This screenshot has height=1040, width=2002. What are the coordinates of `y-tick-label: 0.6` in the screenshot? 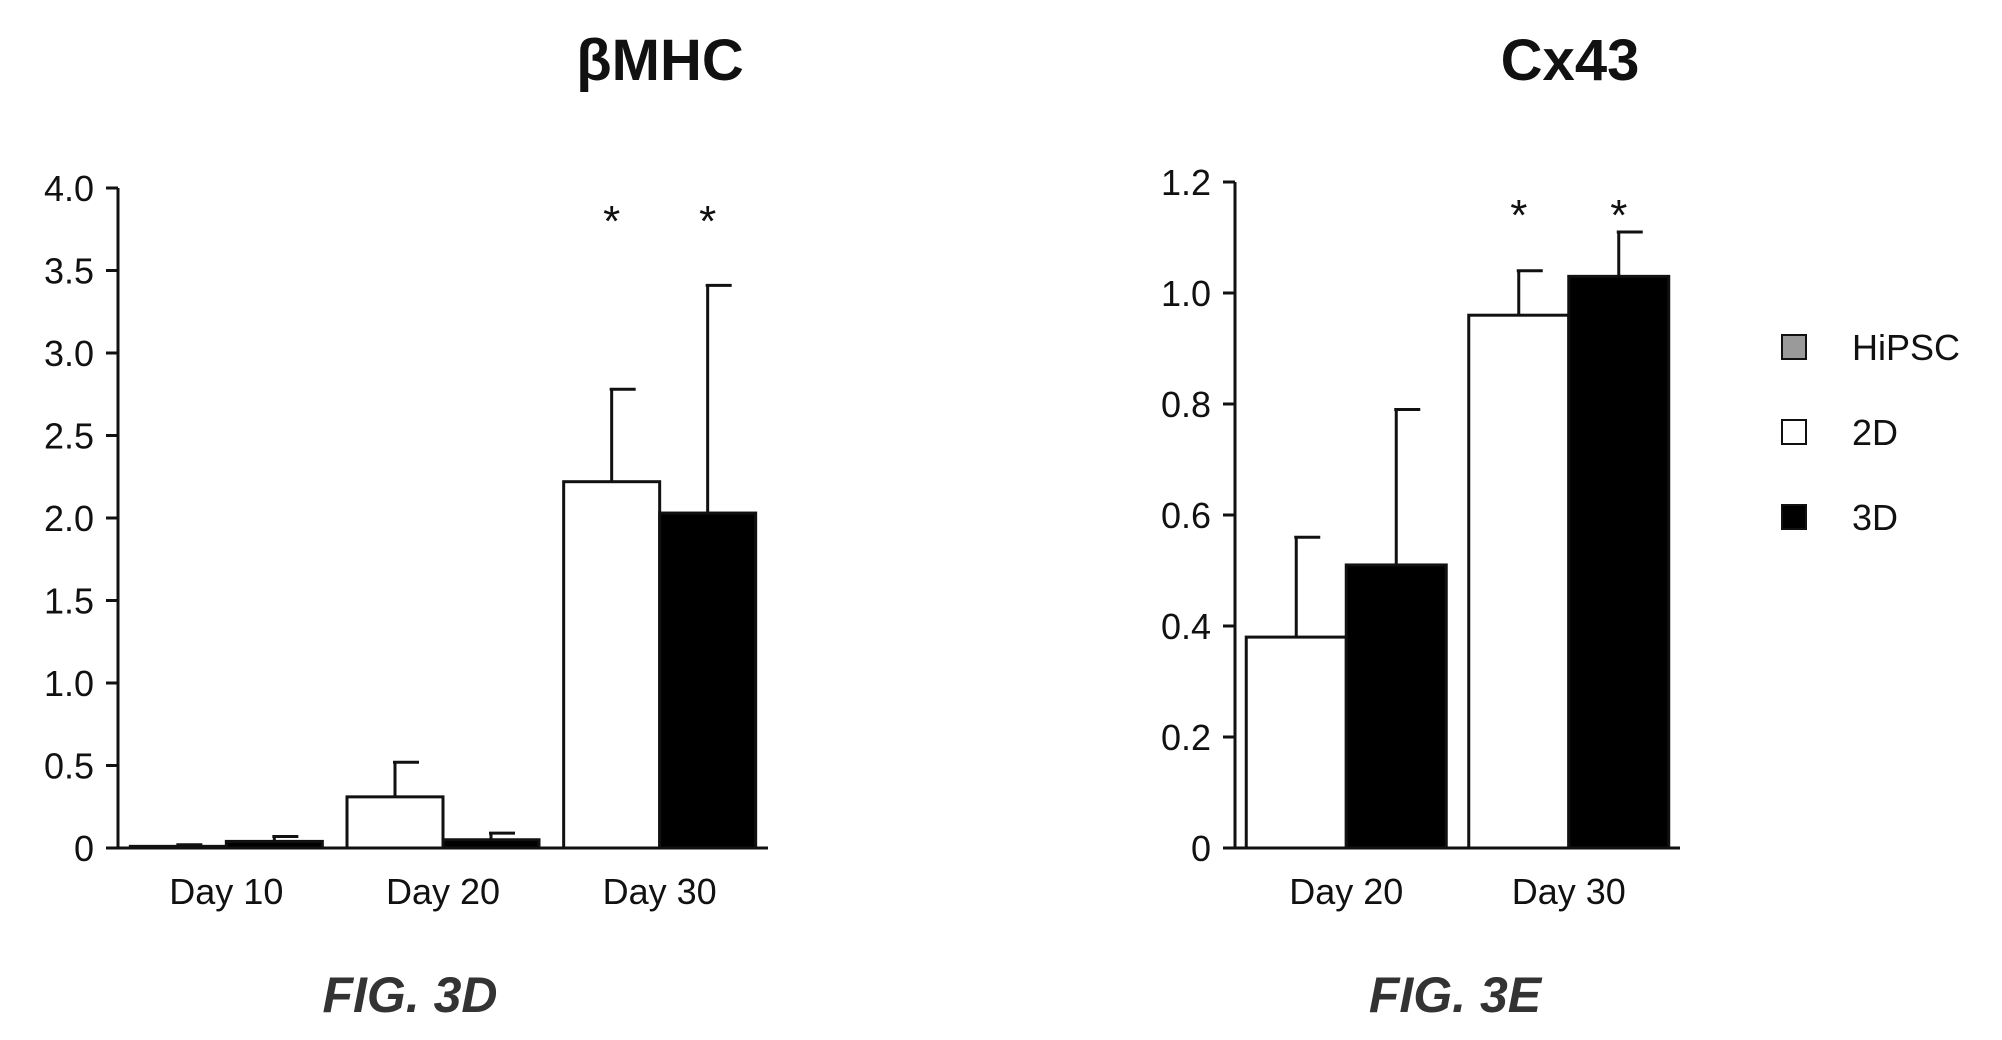 It's located at (1186, 515).